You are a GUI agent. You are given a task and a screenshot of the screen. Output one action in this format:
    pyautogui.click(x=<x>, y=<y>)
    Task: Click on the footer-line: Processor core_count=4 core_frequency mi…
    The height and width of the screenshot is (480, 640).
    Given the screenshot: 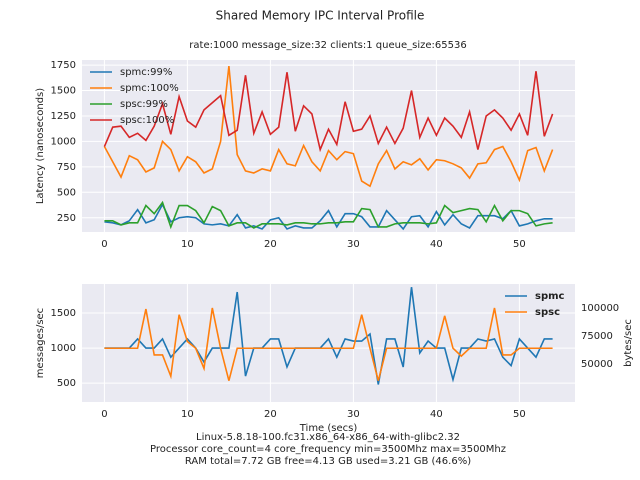 What is the action you would take?
    pyautogui.click(x=328, y=449)
    